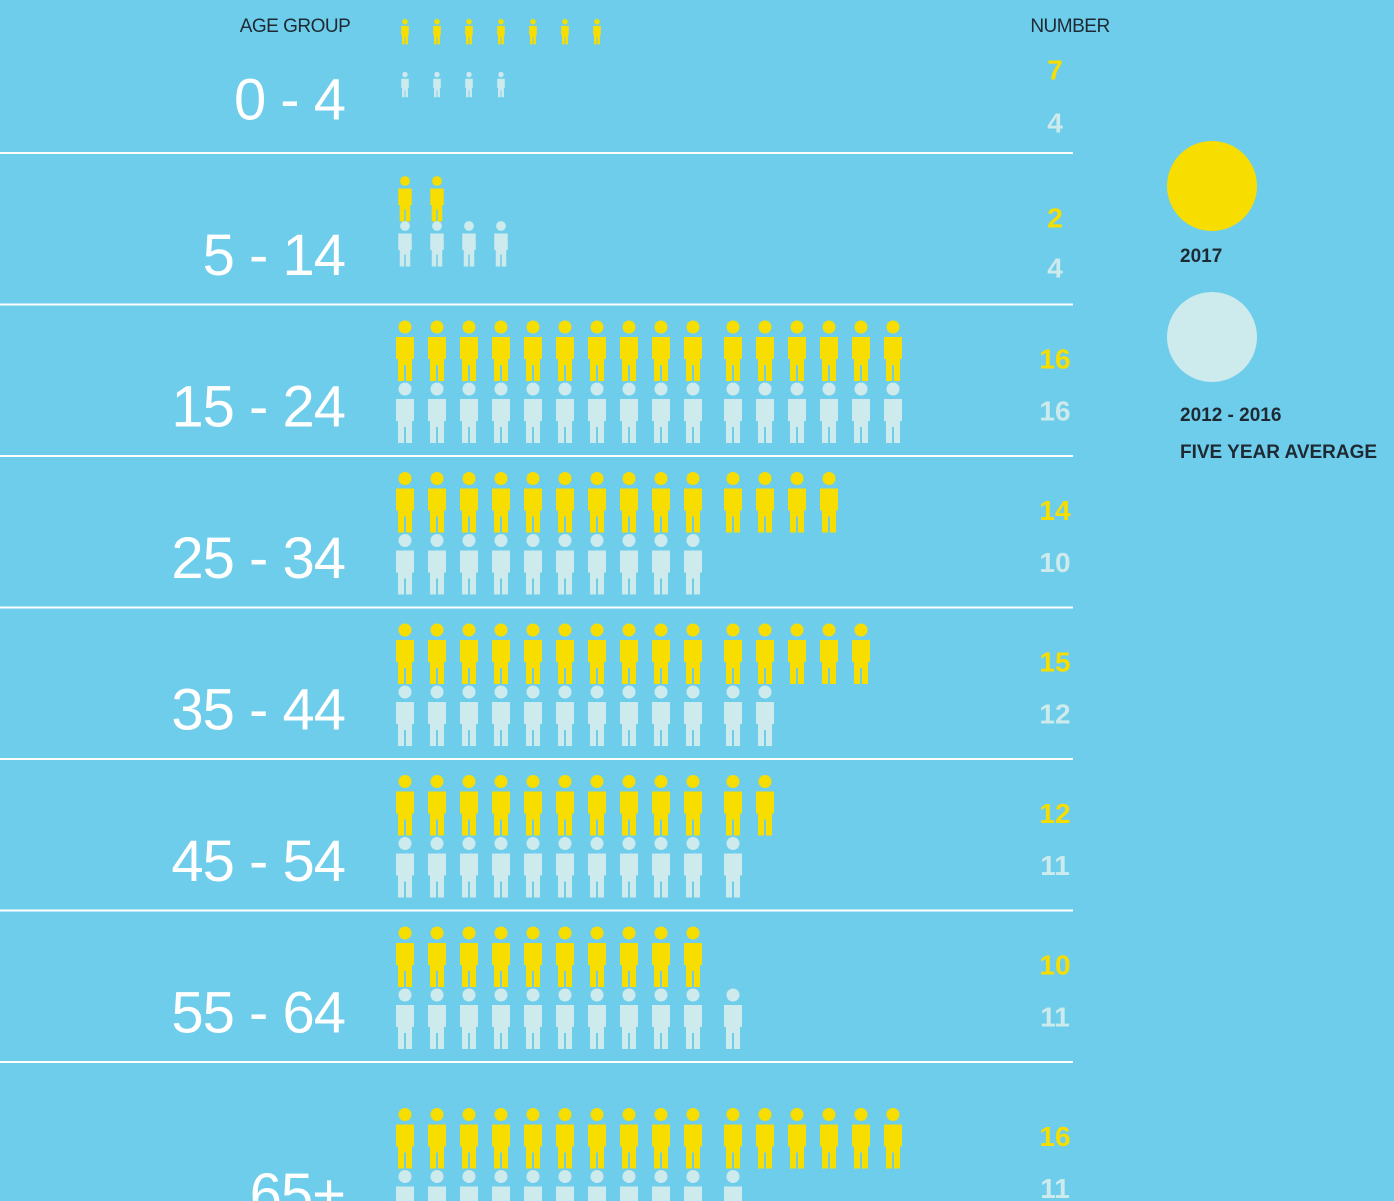  I want to click on age-label: 25 - 34, so click(258, 558).